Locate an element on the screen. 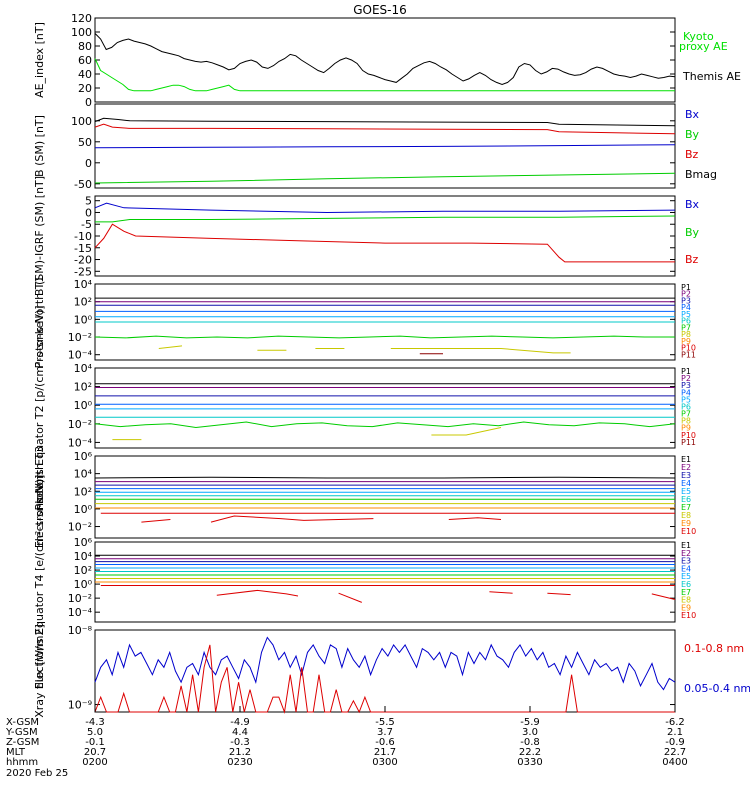 The width and height of the screenshot is (750, 800). y-tick-label: -50 is located at coordinates (83, 184).